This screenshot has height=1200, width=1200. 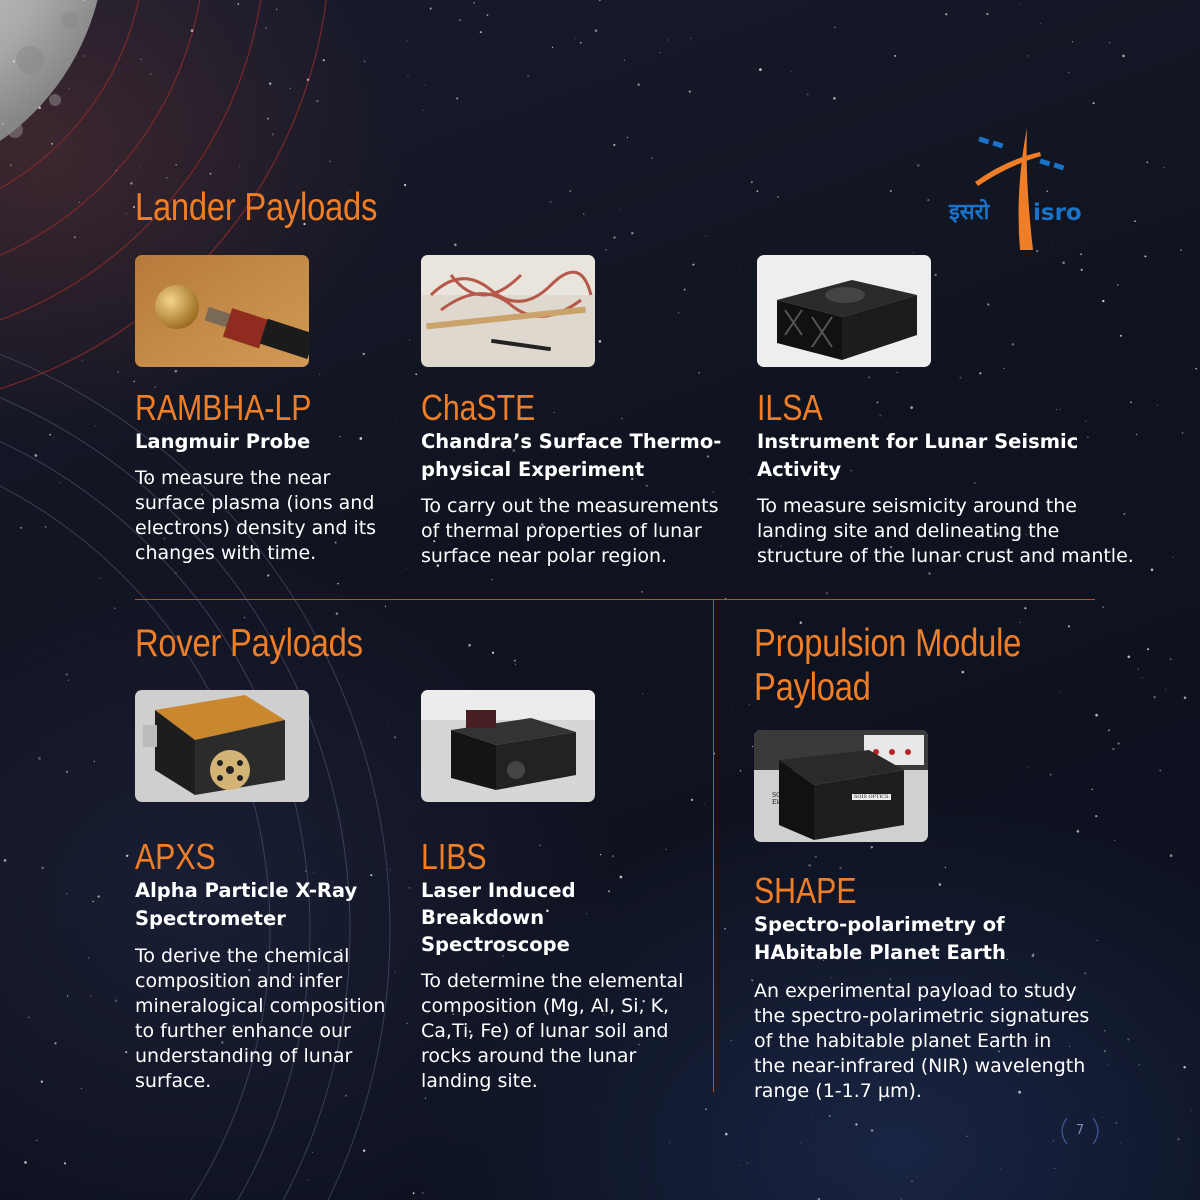 I want to click on apxs-photo, so click(x=222, y=746).